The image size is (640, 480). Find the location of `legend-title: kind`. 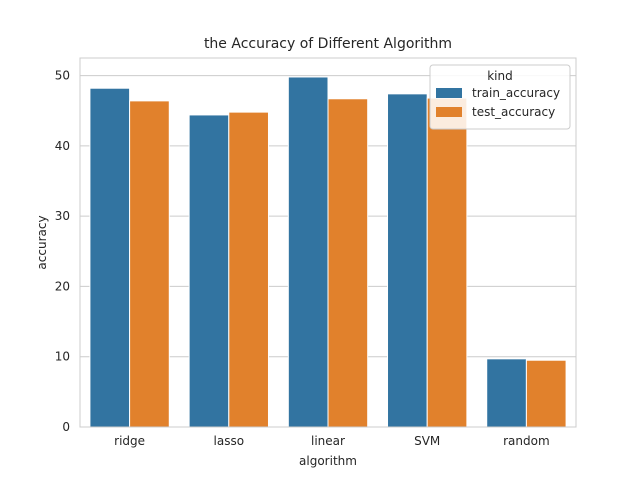

legend-title: kind is located at coordinates (500, 76).